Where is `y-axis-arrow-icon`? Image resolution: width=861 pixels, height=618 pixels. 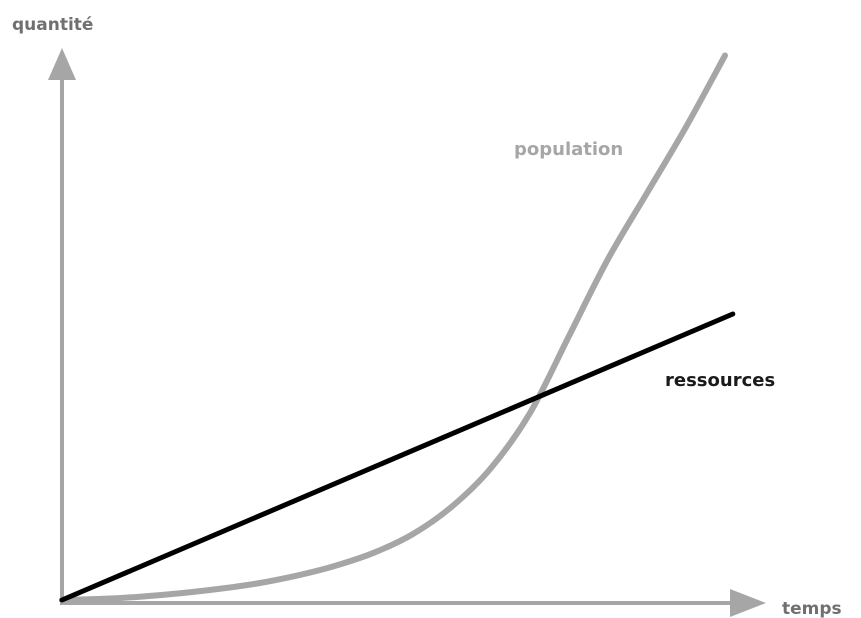
y-axis-arrow-icon is located at coordinates (62, 64).